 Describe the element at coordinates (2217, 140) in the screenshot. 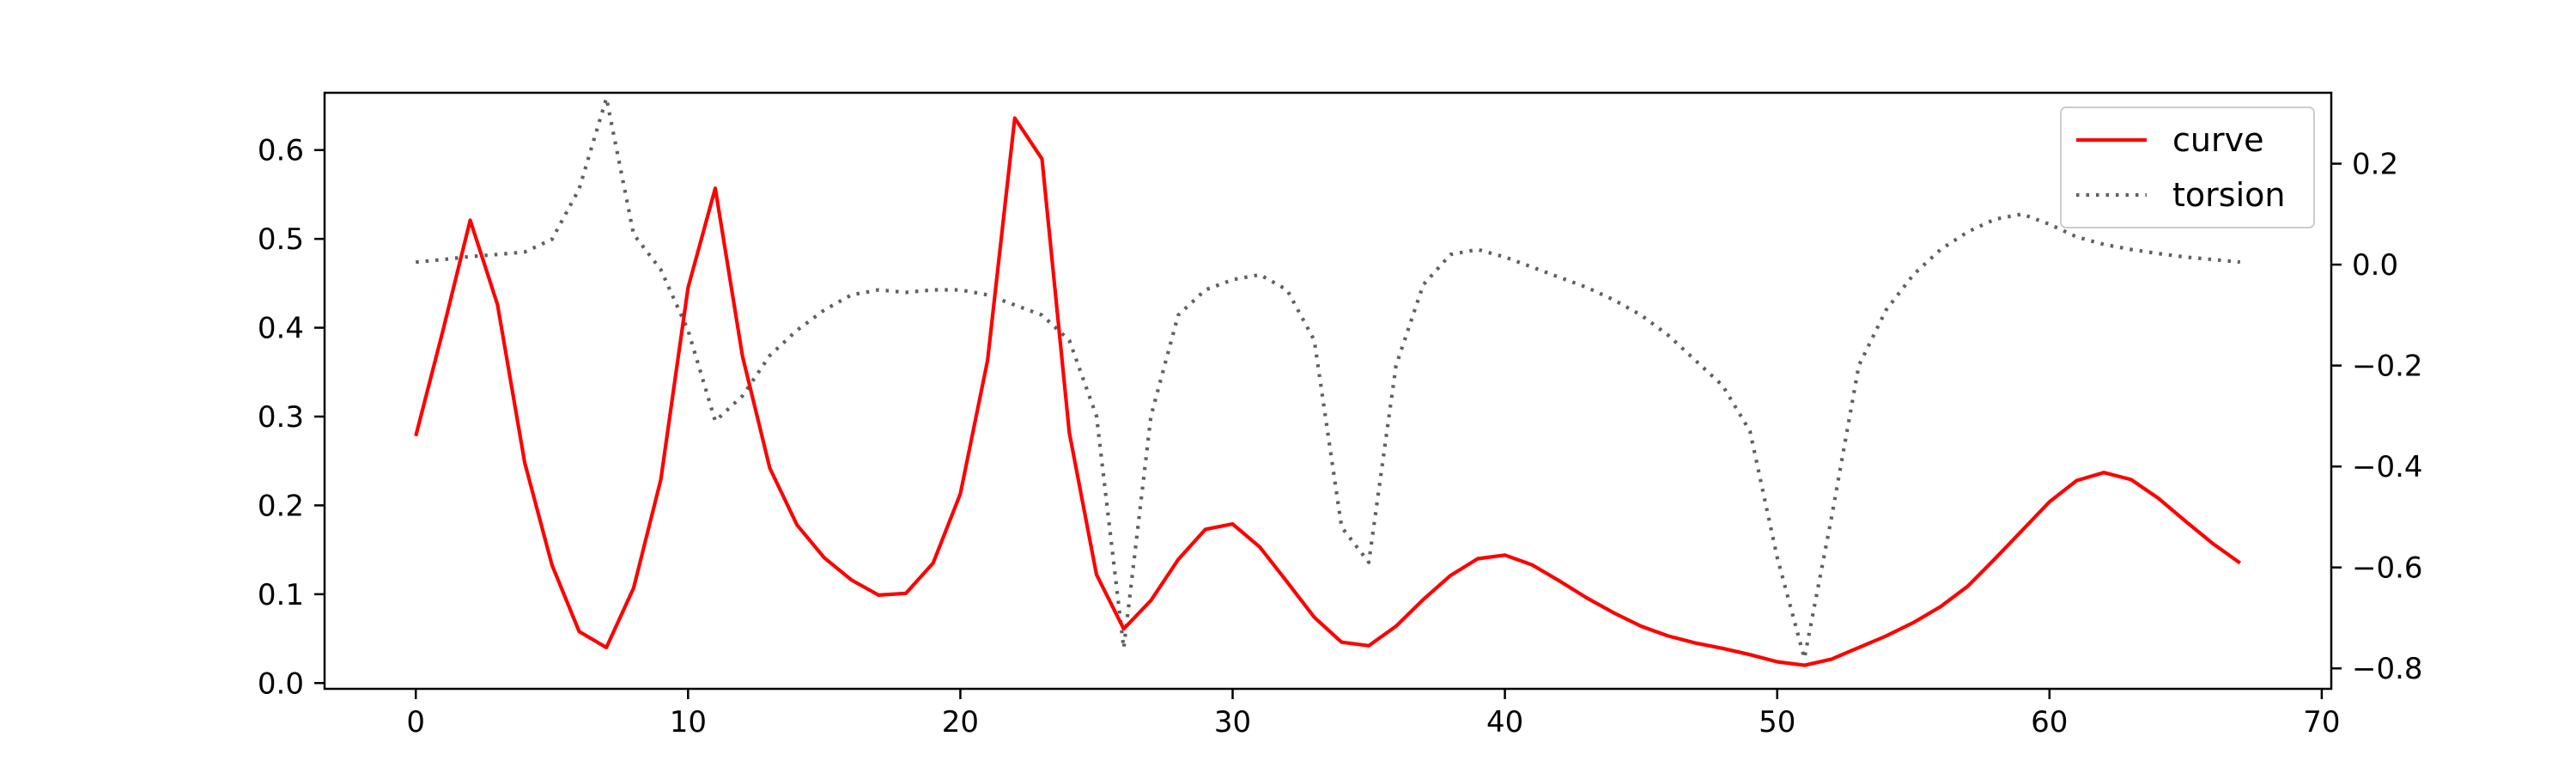

I see `legend-label-curve: curve` at that location.